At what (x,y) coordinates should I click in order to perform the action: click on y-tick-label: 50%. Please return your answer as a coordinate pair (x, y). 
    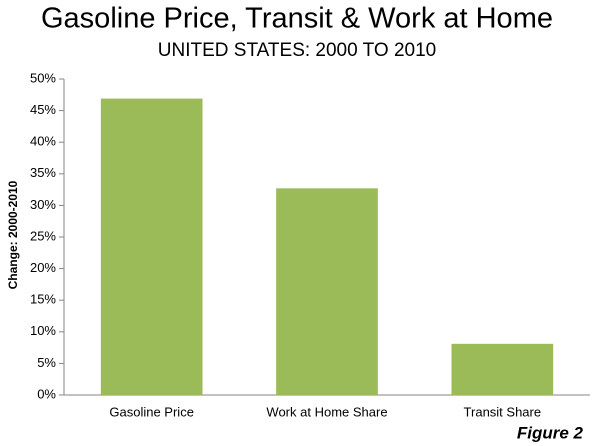
    Looking at the image, I should click on (43, 77).